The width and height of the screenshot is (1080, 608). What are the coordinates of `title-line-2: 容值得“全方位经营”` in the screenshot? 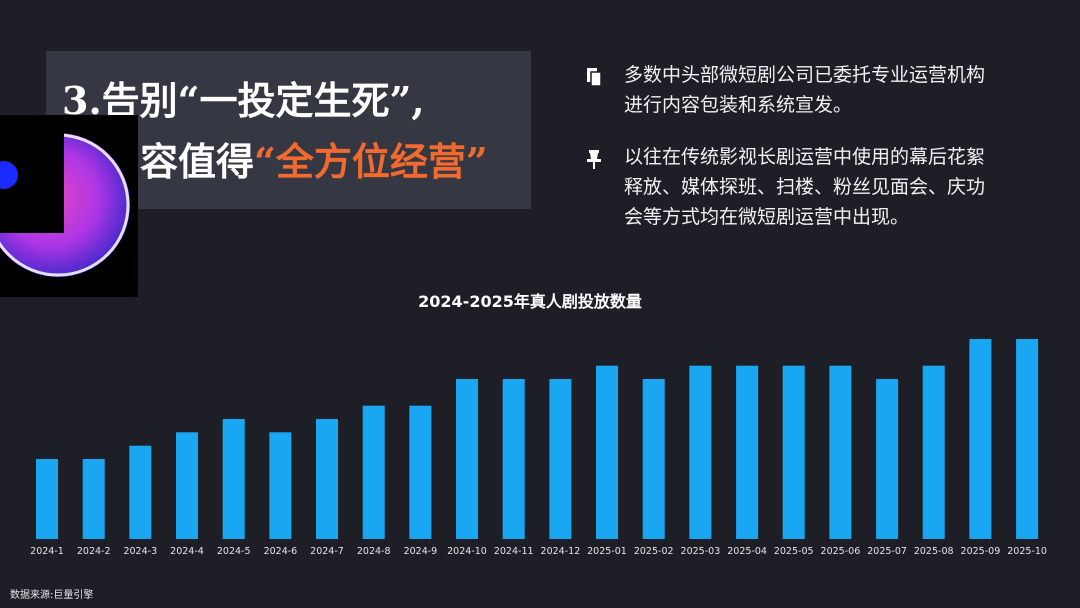 It's located at (314, 162).